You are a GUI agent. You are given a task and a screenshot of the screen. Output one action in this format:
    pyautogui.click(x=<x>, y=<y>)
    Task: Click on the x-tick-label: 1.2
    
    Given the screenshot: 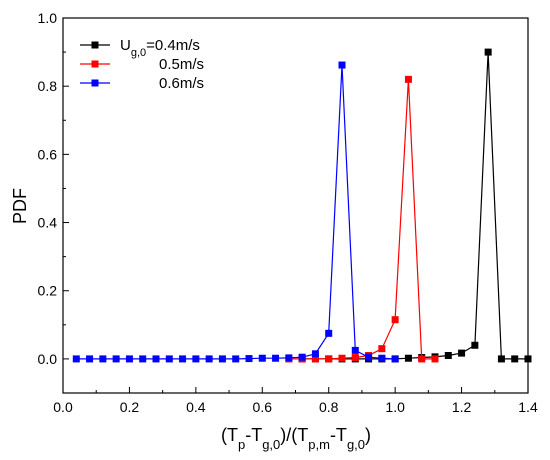 What is the action you would take?
    pyautogui.click(x=462, y=407)
    